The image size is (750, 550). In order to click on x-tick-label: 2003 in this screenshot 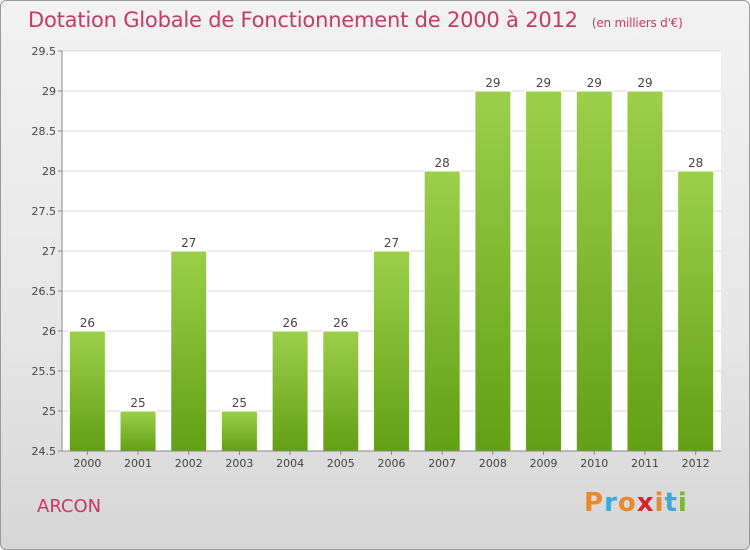, I will do `click(239, 463)`.